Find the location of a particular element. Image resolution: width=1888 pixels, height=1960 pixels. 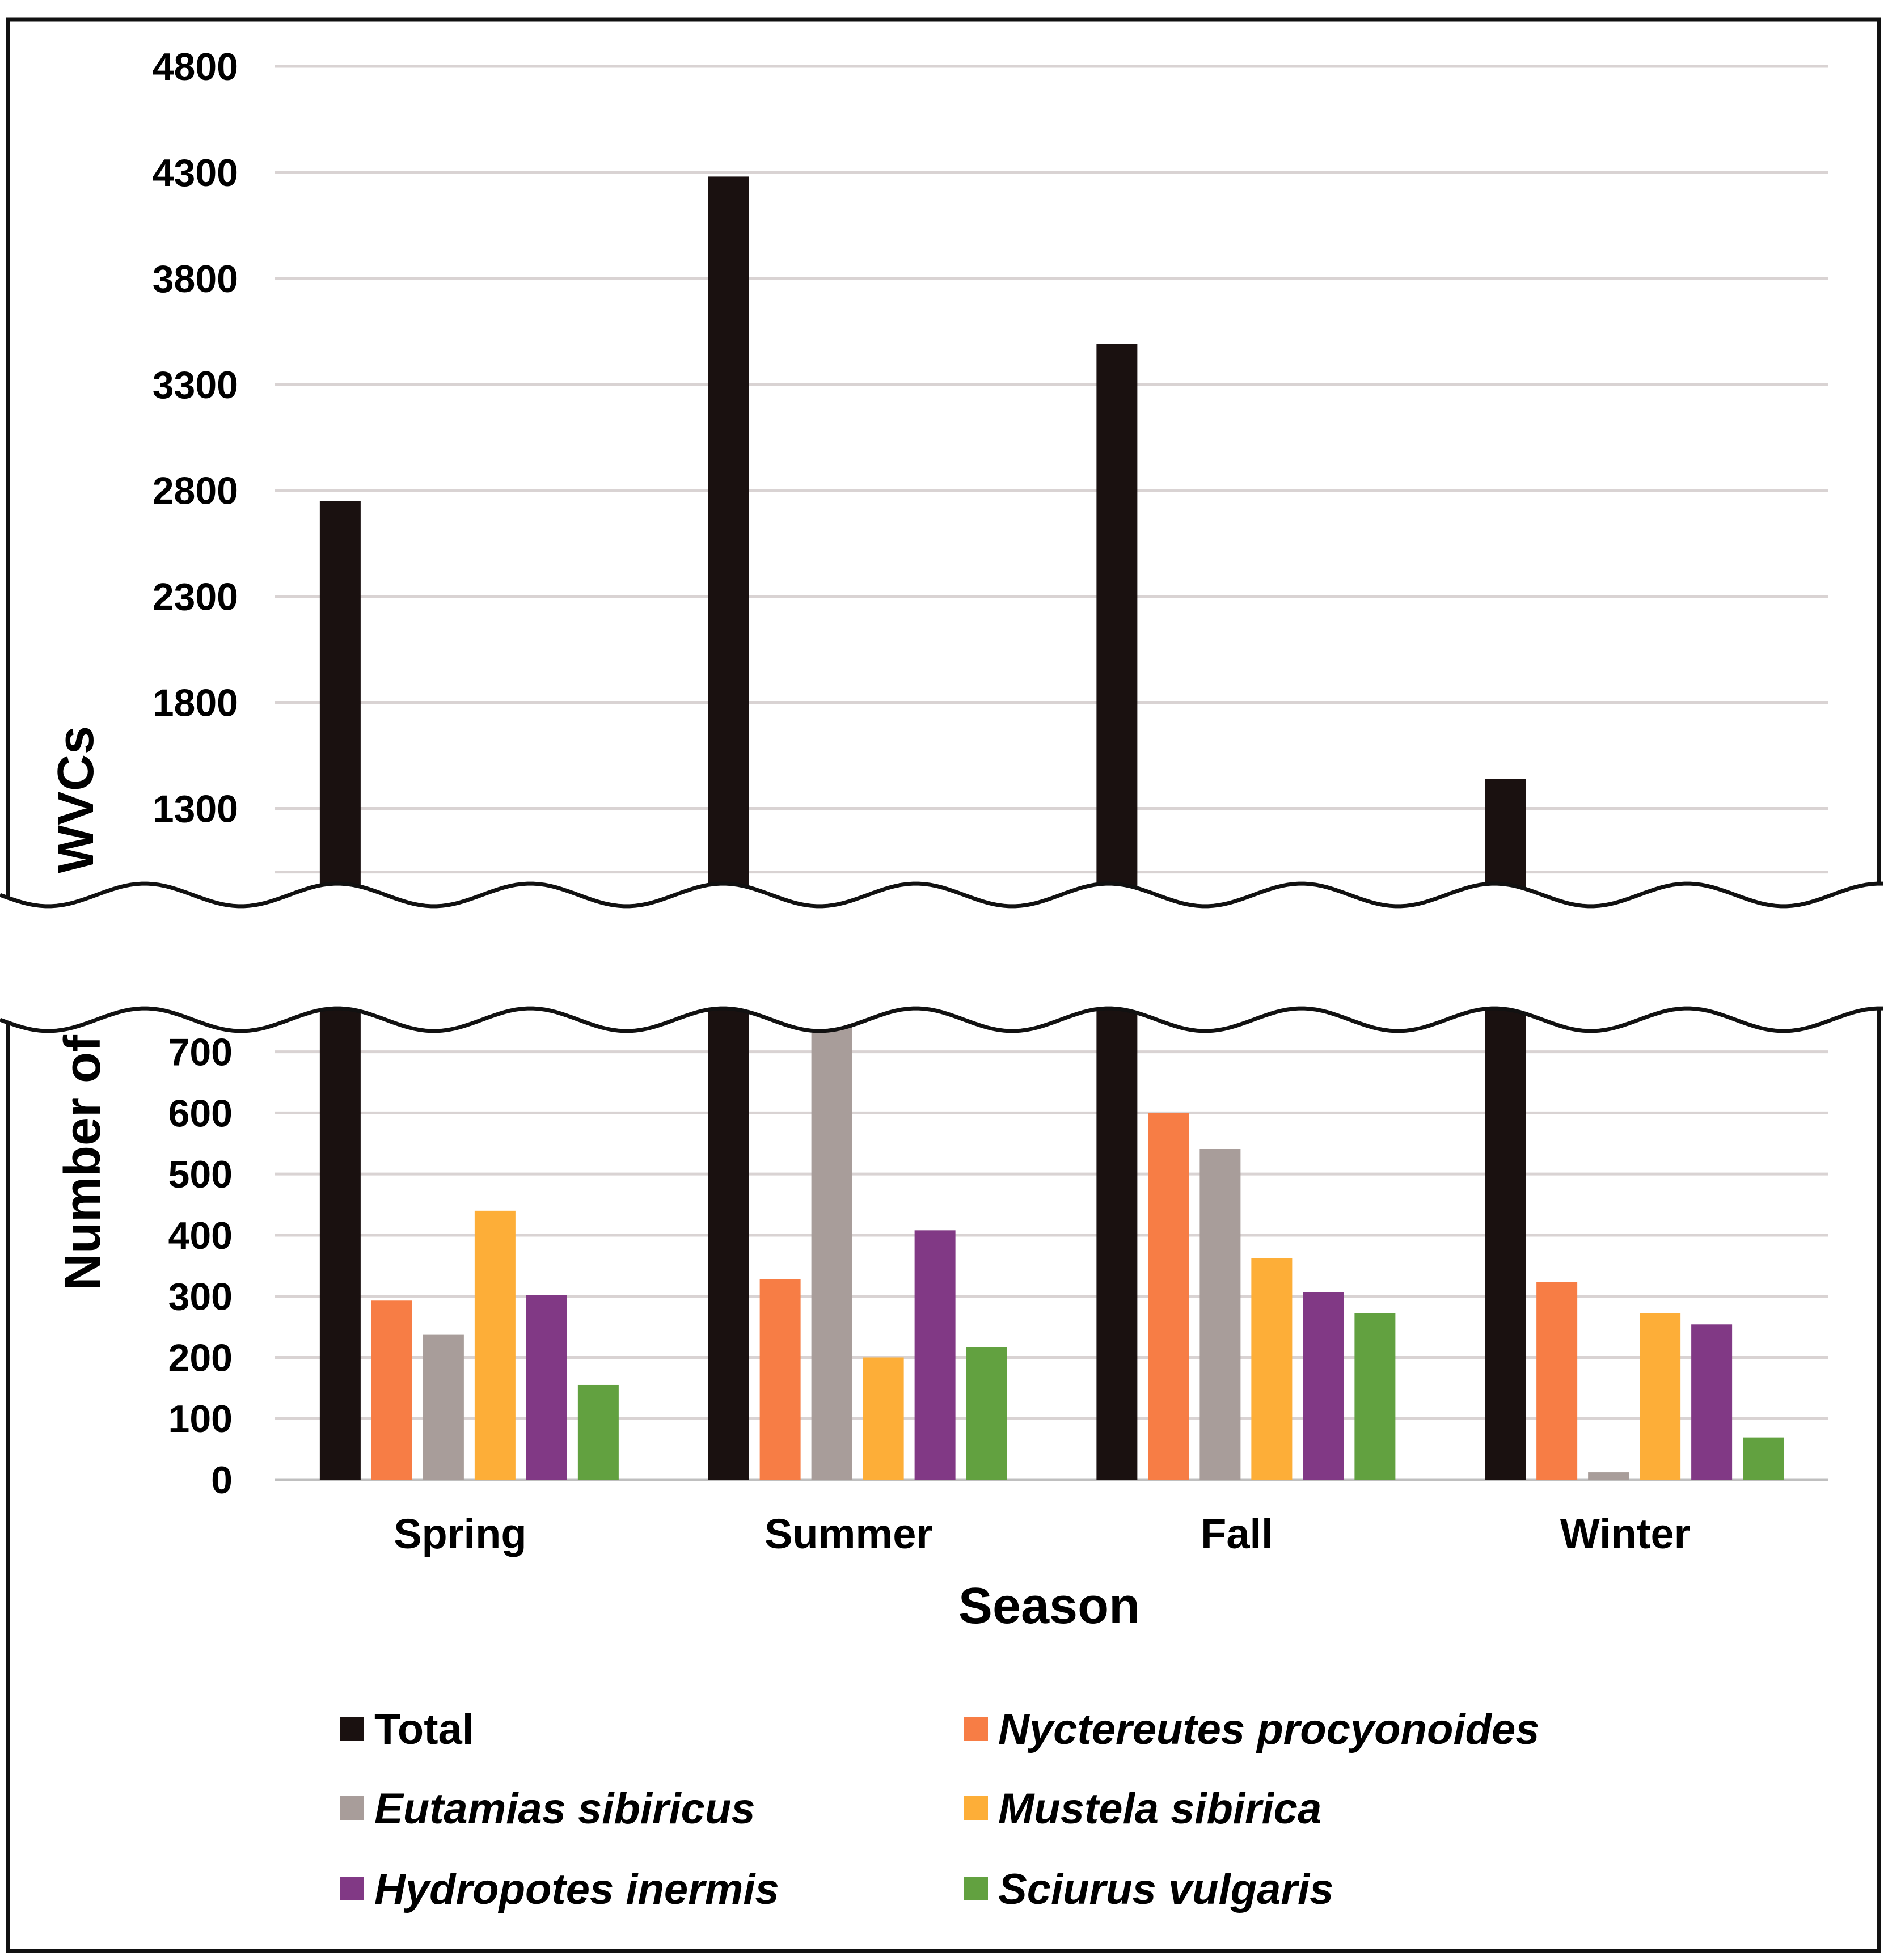

break-band is located at coordinates (944, 958).